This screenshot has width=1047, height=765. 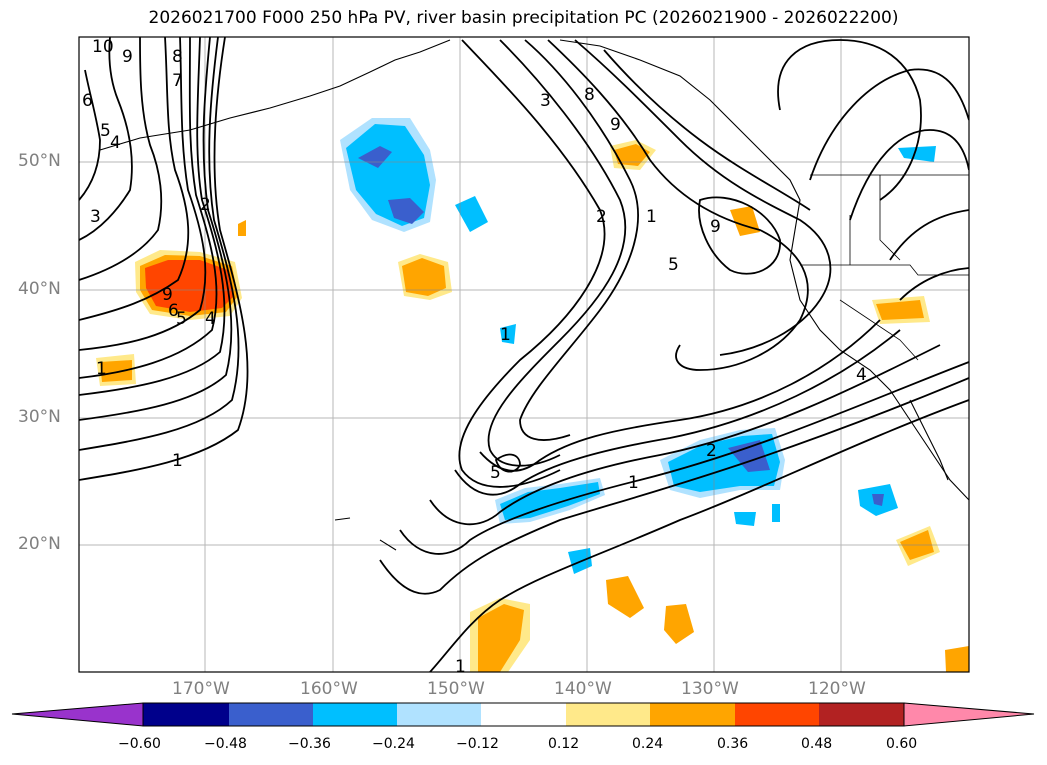 What do you see at coordinates (139, 744) in the screenshot?
I see `colorbar-tick-label: −0.60` at bounding box center [139, 744].